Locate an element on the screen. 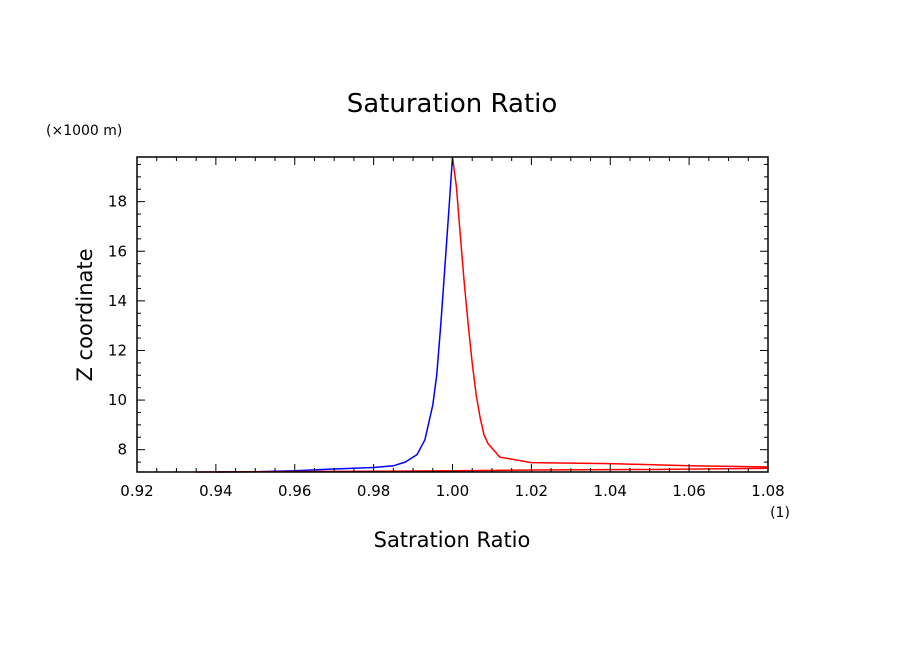 Image resolution: width=904 pixels, height=654 pixels. x-tick-label: 0.96 is located at coordinates (294, 491).